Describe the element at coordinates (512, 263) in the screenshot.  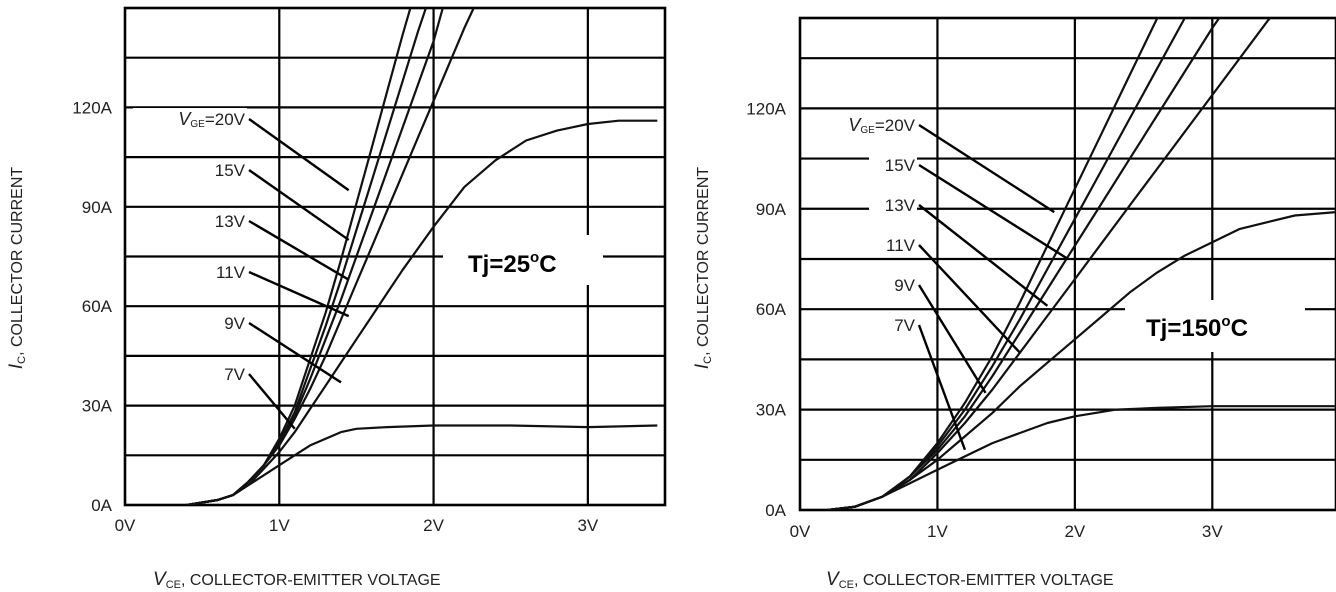
I see `temperature-label: Tj=25oC` at that location.